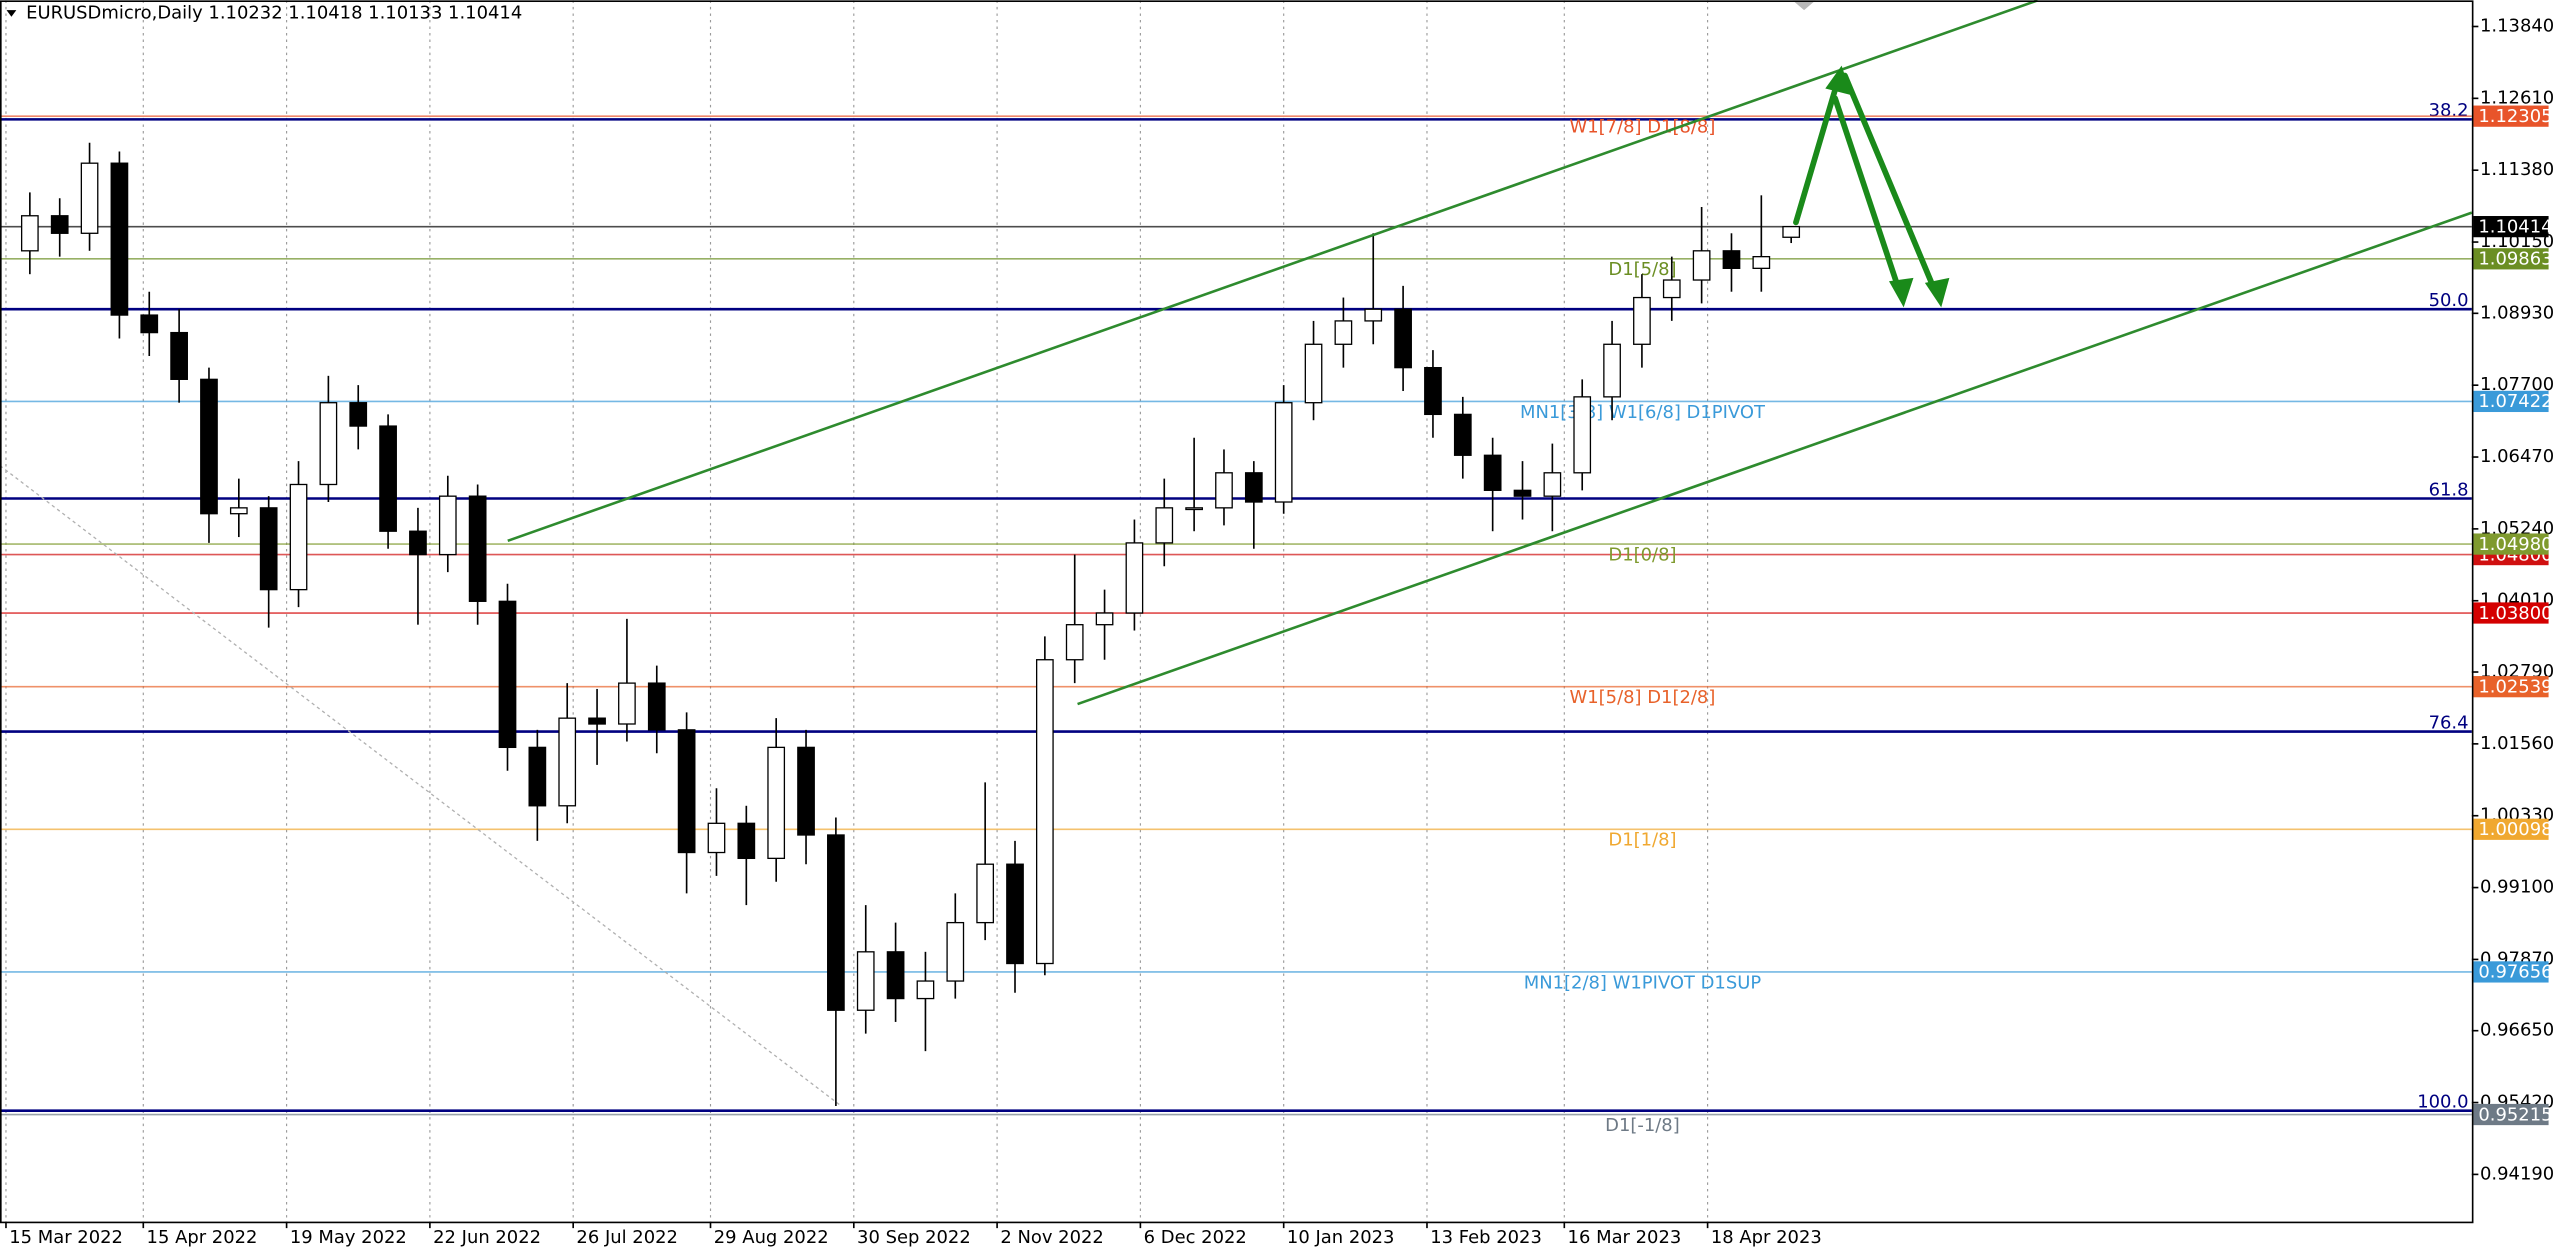  What do you see at coordinates (2517, 456) in the screenshot?
I see `y-tick-label: 1.06470` at bounding box center [2517, 456].